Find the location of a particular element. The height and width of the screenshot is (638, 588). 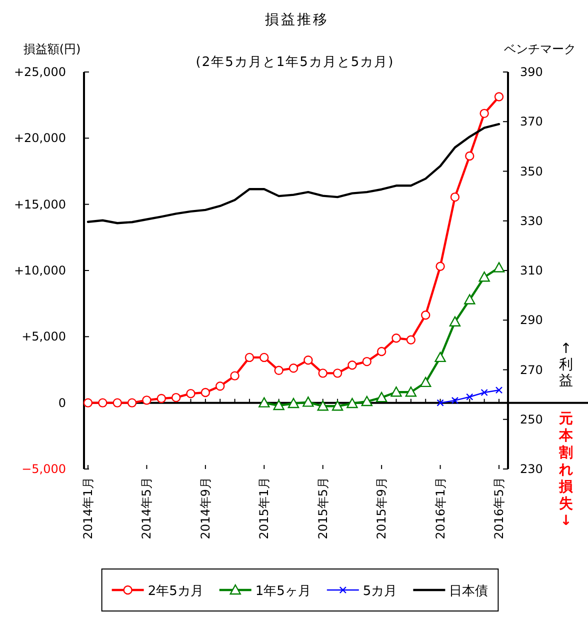

legend-label: 1年5ヶ月 is located at coordinates (283, 591).